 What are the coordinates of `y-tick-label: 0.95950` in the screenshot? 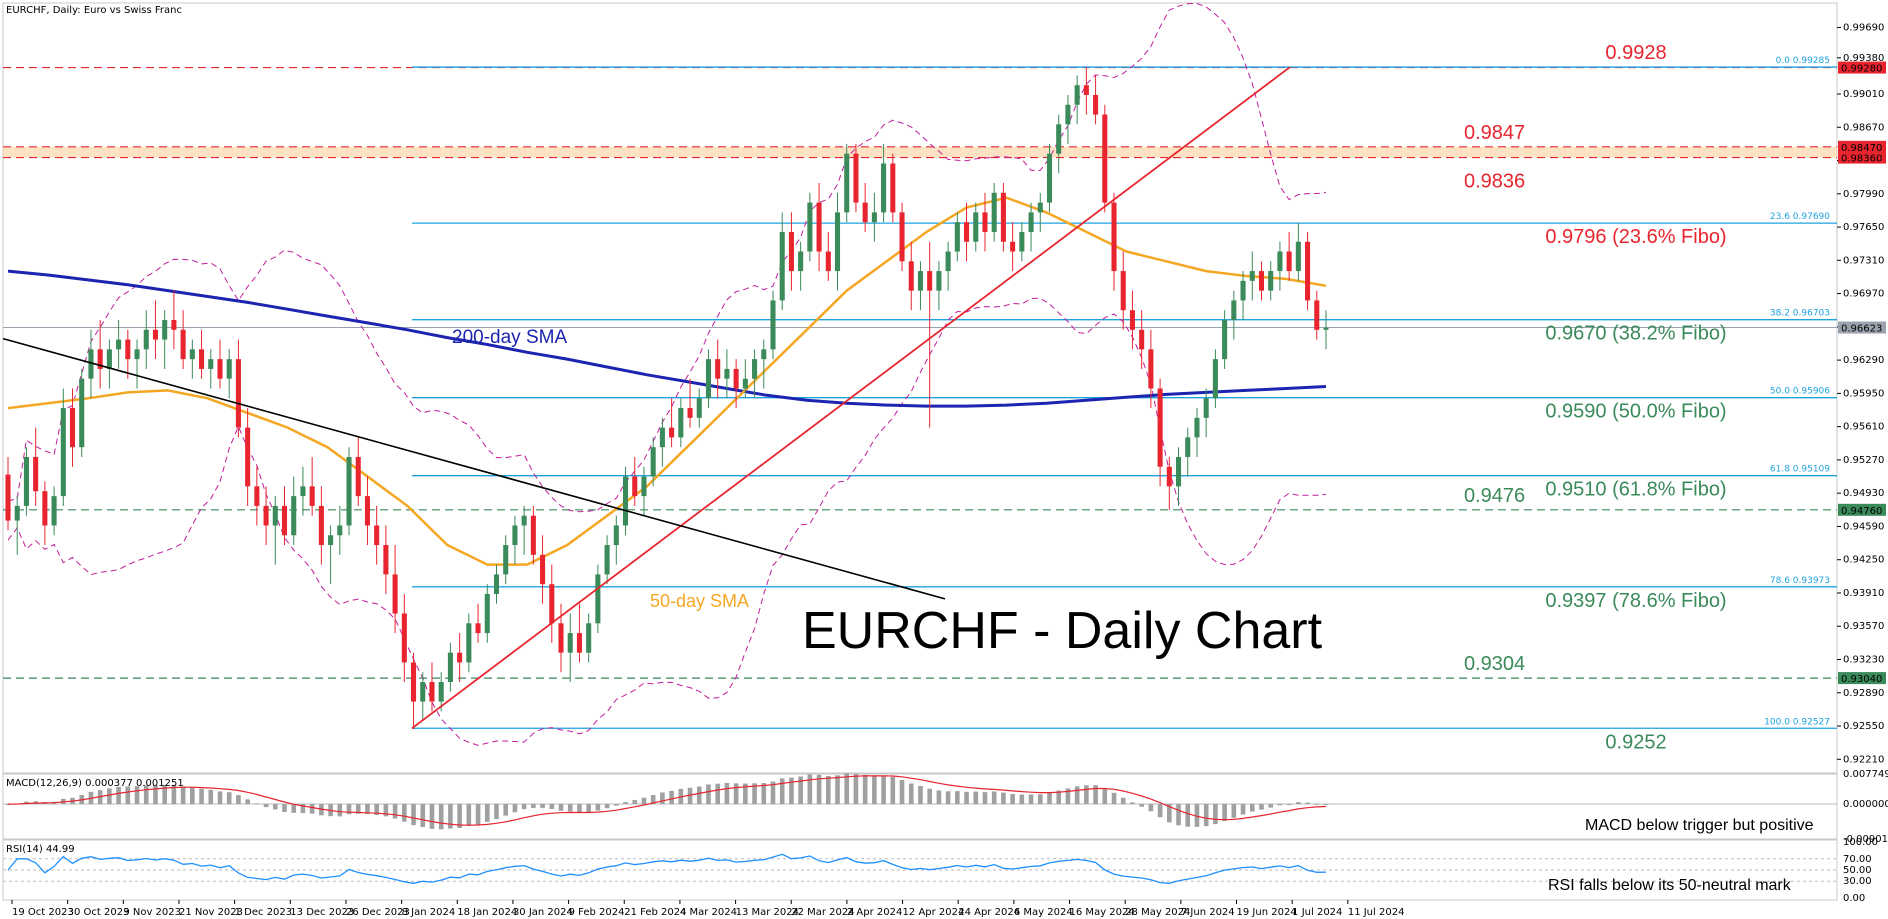 It's located at (1863, 393).